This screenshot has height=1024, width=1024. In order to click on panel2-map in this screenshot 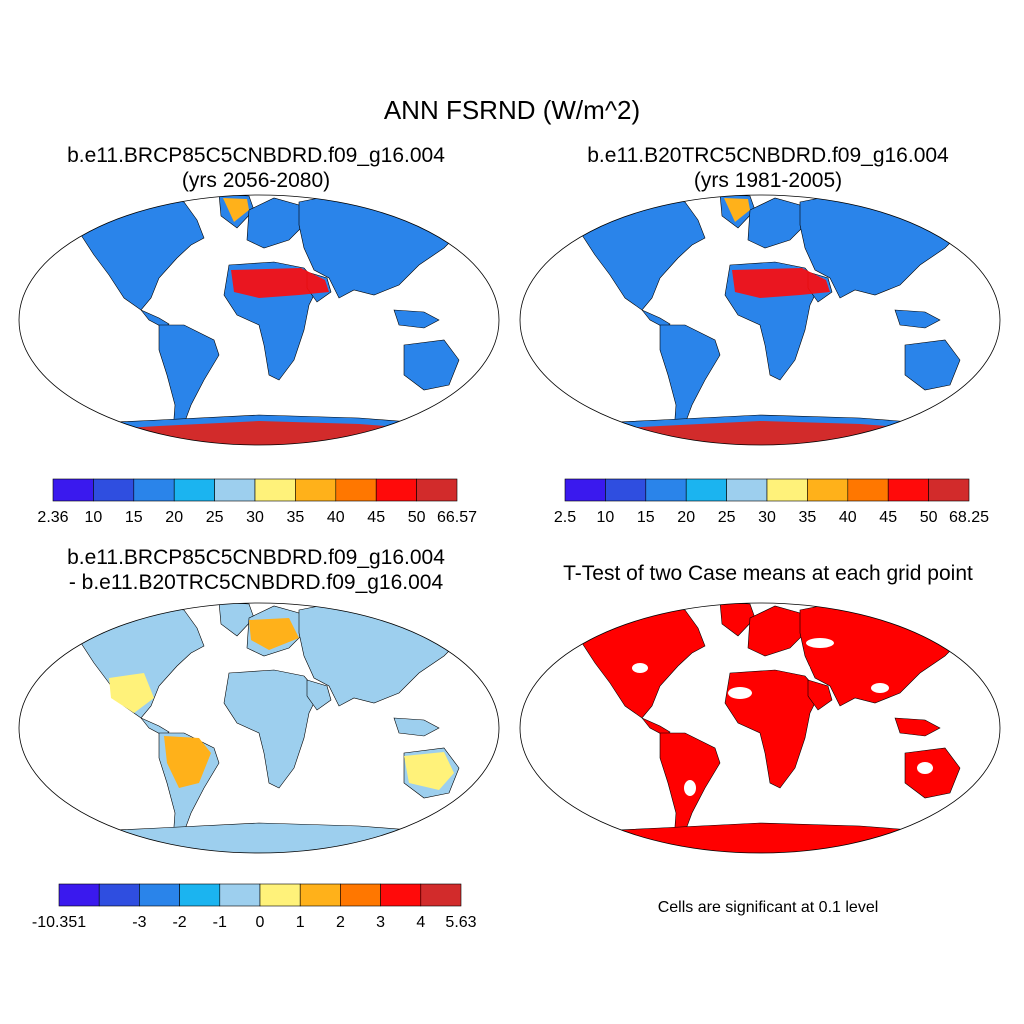, I will do `click(760, 320)`.